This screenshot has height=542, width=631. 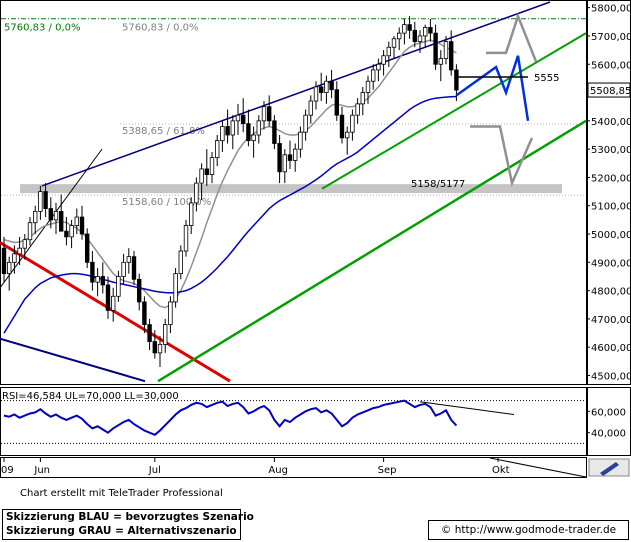 I want to click on rsi-panel-frame, so click(x=293, y=421).